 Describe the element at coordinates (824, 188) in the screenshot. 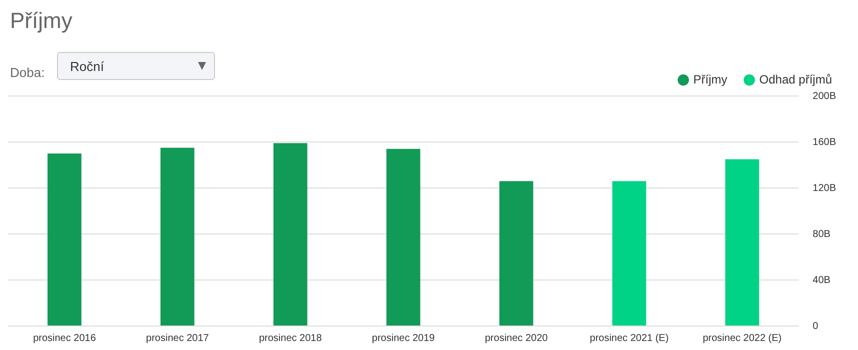

I see `y-tick-label: 120B` at that location.